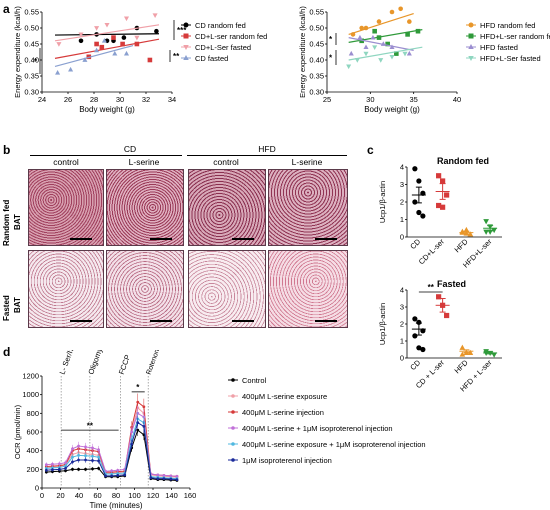  I want to click on col-label-4: L-serine, so click(307, 162).